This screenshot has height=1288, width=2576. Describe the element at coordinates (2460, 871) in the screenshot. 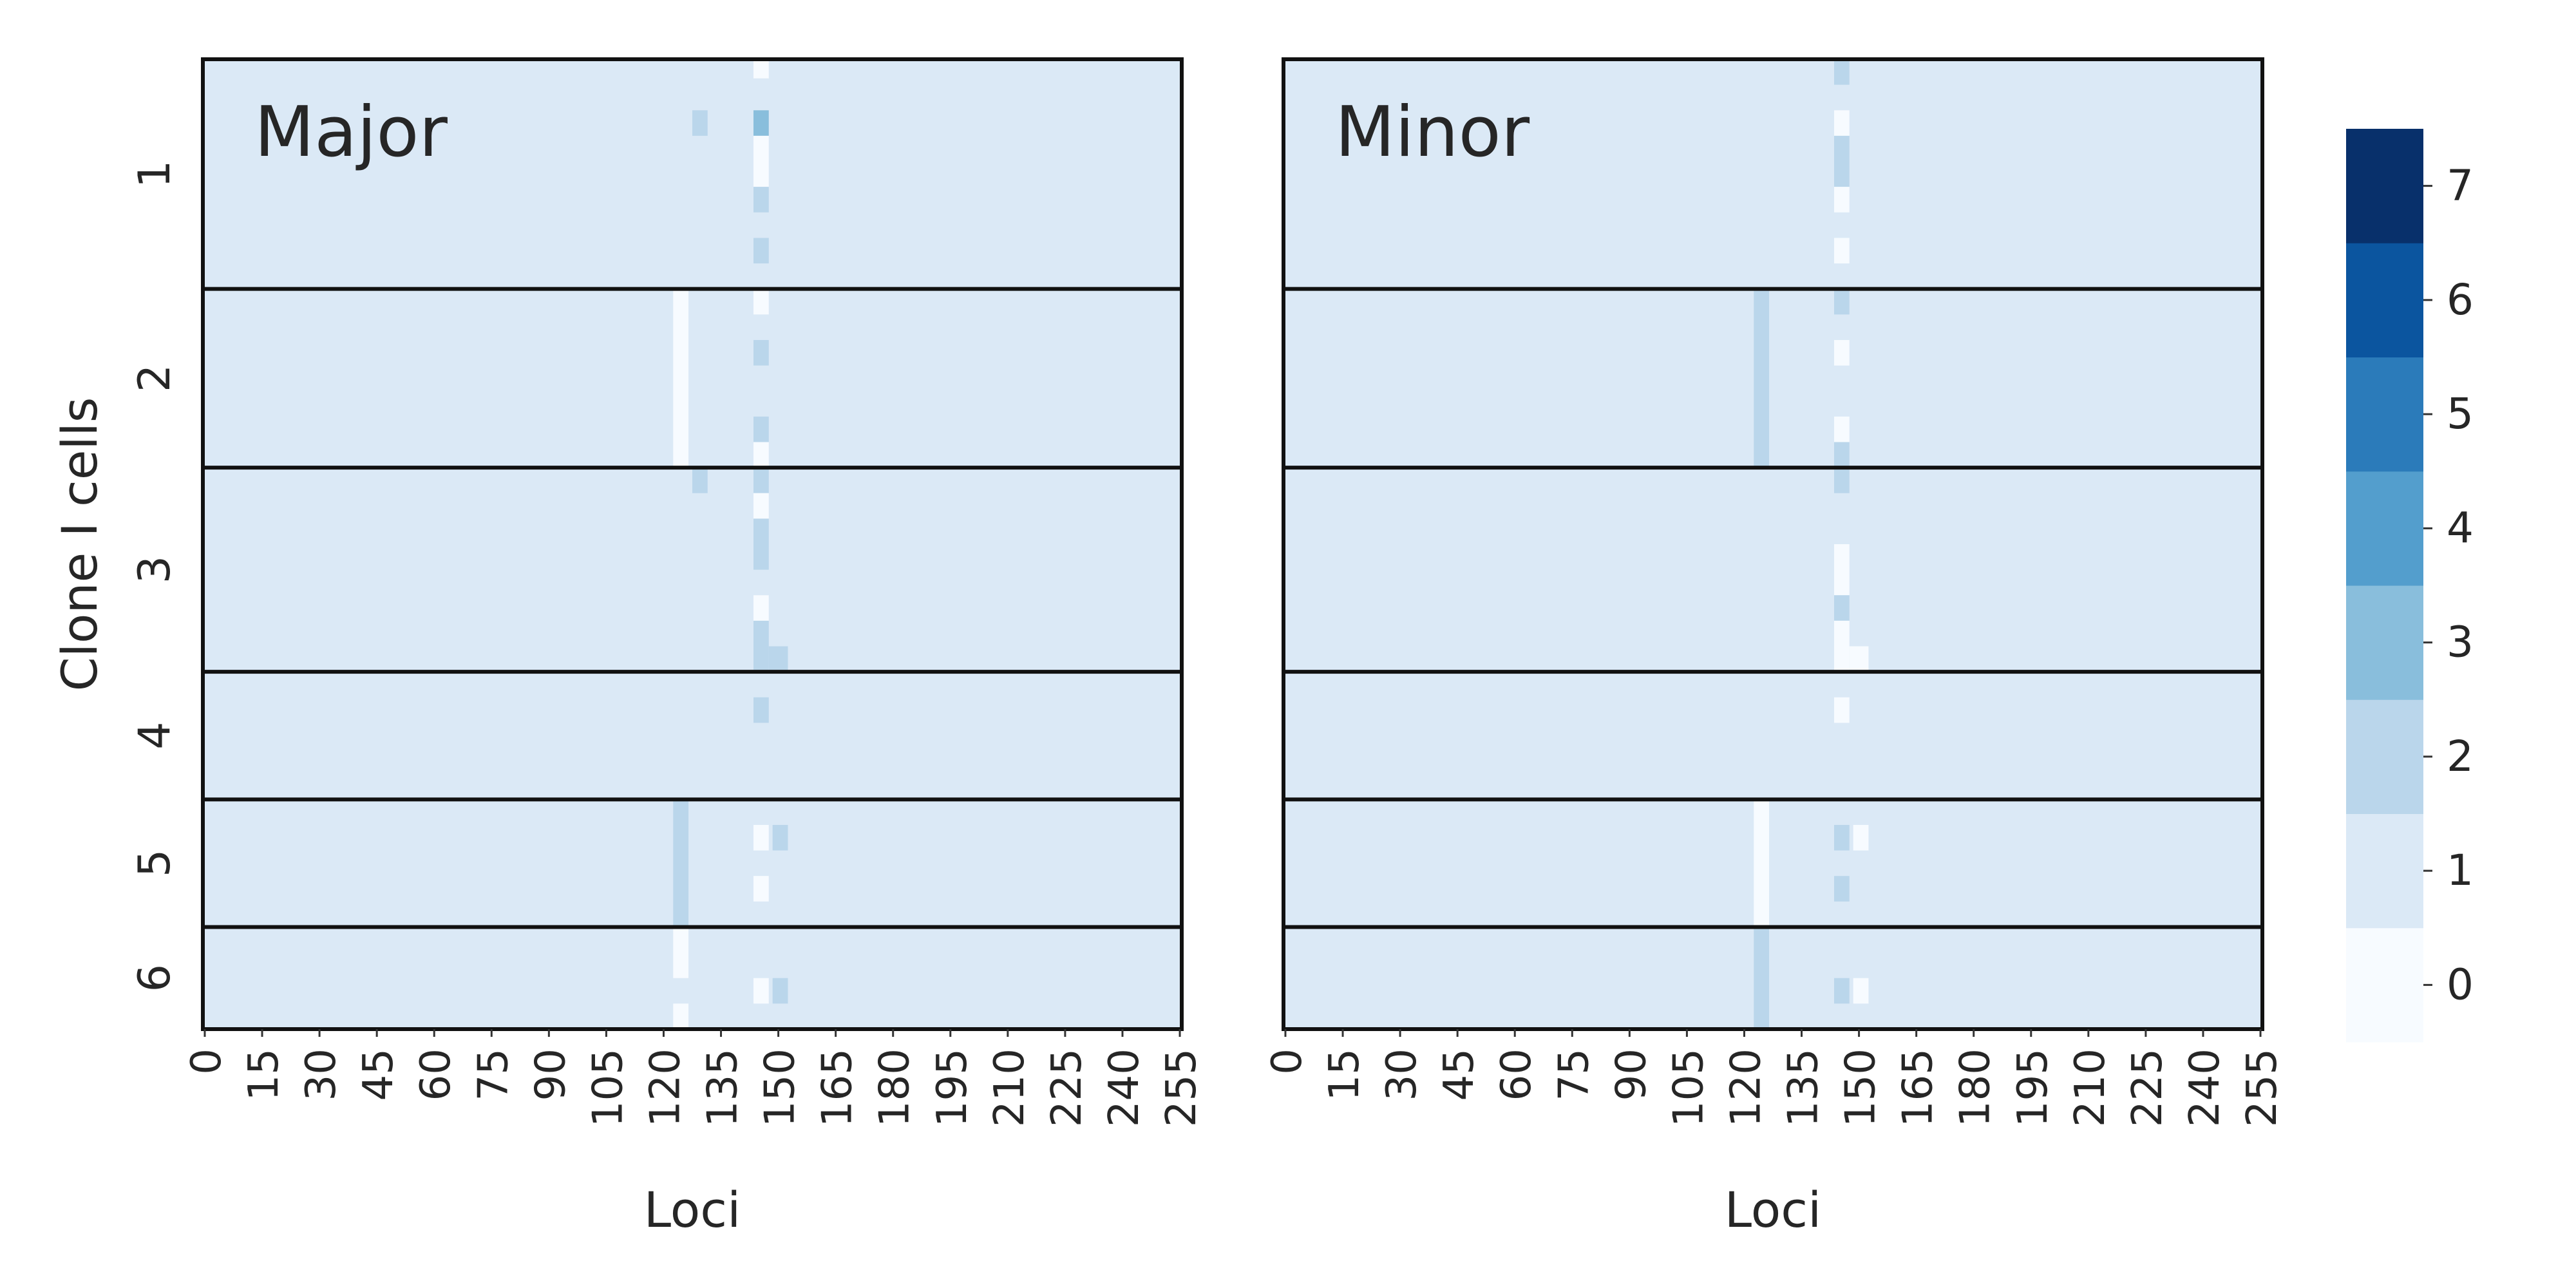

I see `colorbar-tick-label: 1` at that location.